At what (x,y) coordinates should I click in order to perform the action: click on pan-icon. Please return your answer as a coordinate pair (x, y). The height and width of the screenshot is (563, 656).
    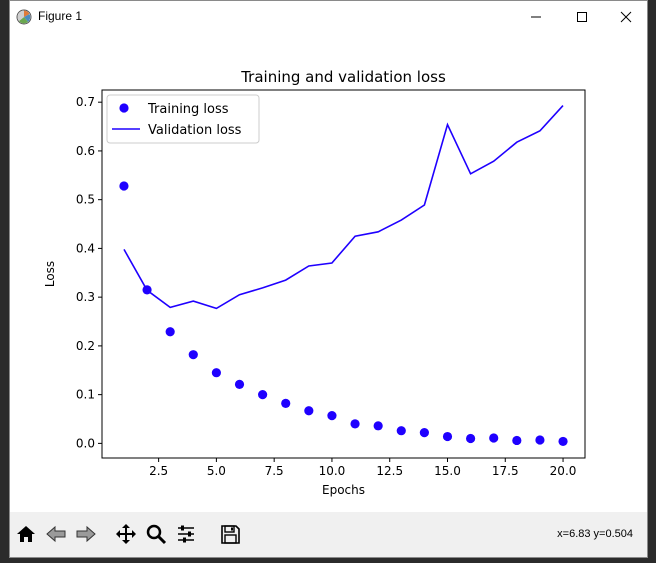
    Looking at the image, I should click on (126, 534).